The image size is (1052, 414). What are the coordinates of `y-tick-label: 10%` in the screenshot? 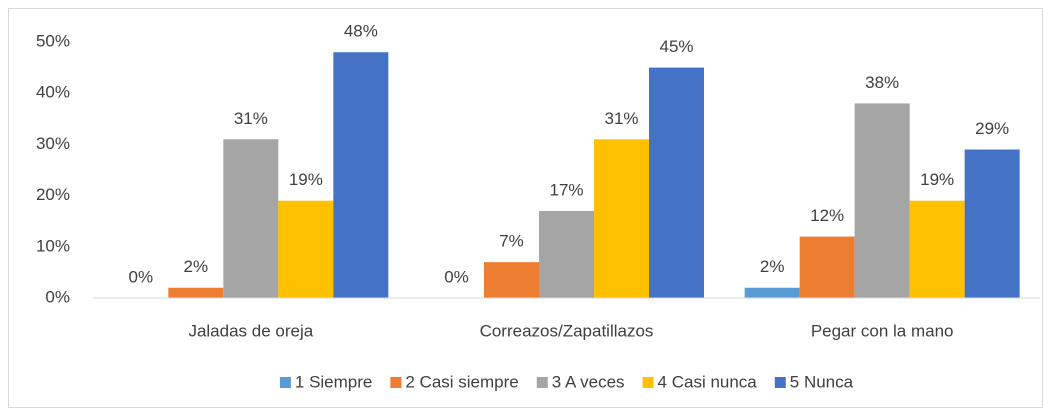 It's located at (53, 245).